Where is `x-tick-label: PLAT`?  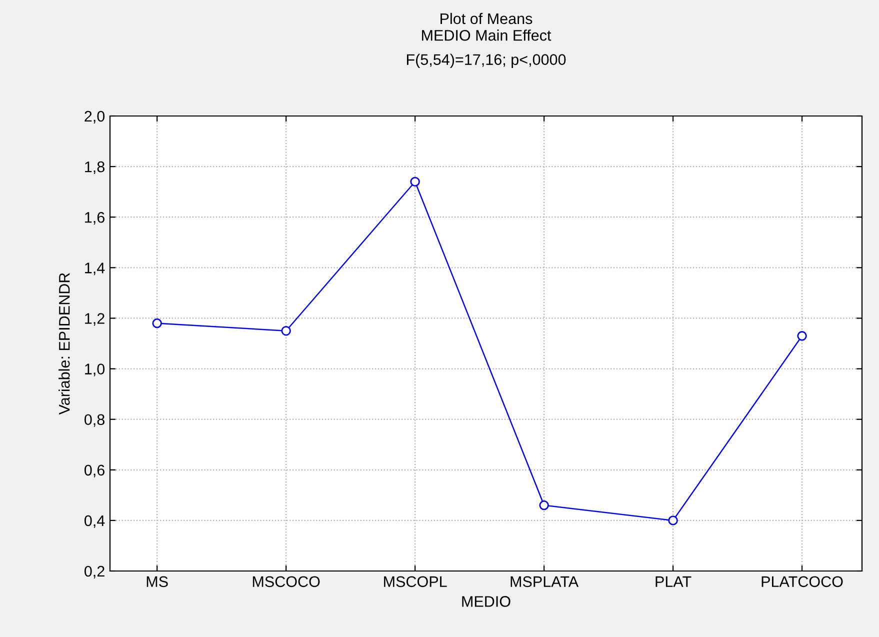 x-tick-label: PLAT is located at coordinates (674, 581).